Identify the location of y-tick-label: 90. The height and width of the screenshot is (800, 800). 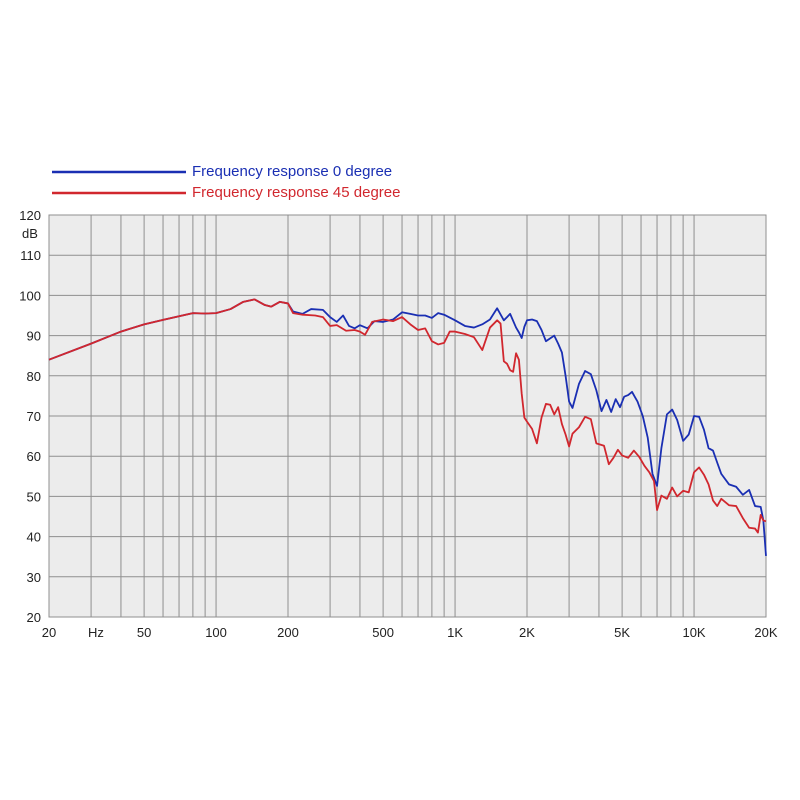
(34, 336).